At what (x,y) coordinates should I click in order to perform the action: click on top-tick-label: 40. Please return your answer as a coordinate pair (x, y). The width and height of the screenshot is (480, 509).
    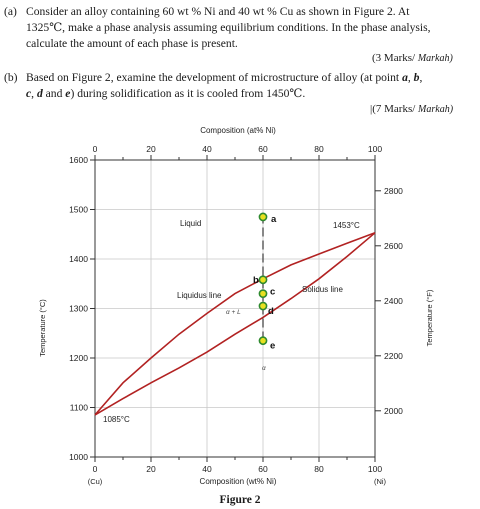
    Looking at the image, I should click on (207, 149).